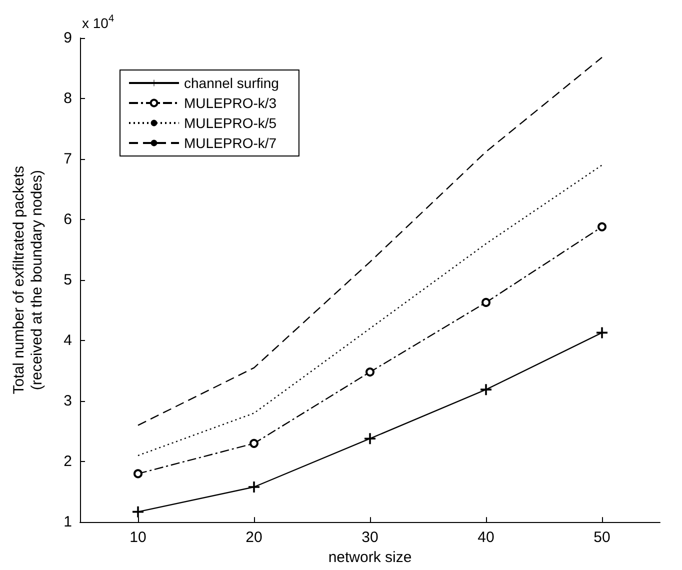 The height and width of the screenshot is (570, 682). I want to click on y-tick-label: 4, so click(68, 341).